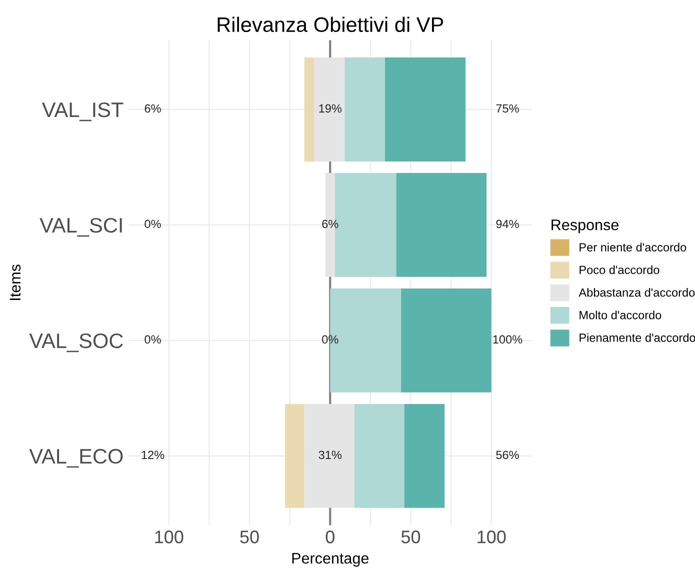  What do you see at coordinates (507, 455) in the screenshot?
I see `annotation: 56%` at bounding box center [507, 455].